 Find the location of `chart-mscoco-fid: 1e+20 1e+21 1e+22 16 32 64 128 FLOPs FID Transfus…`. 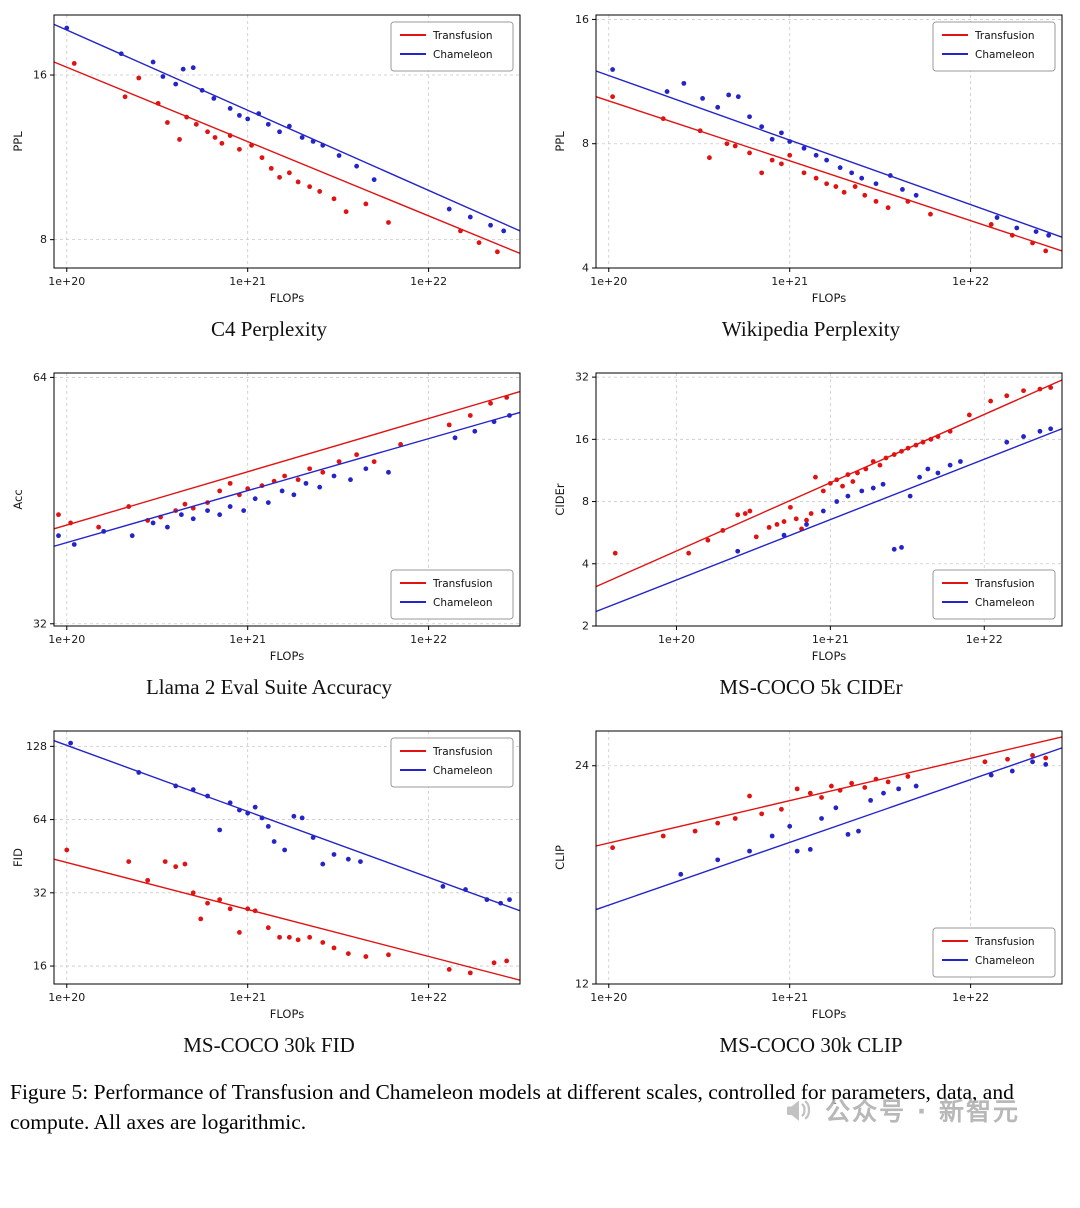

chart-mscoco-fid: 1e+20 1e+21 1e+22 16 32 64 128 FLOPs FID Transfus… is located at coordinates (269, 873).